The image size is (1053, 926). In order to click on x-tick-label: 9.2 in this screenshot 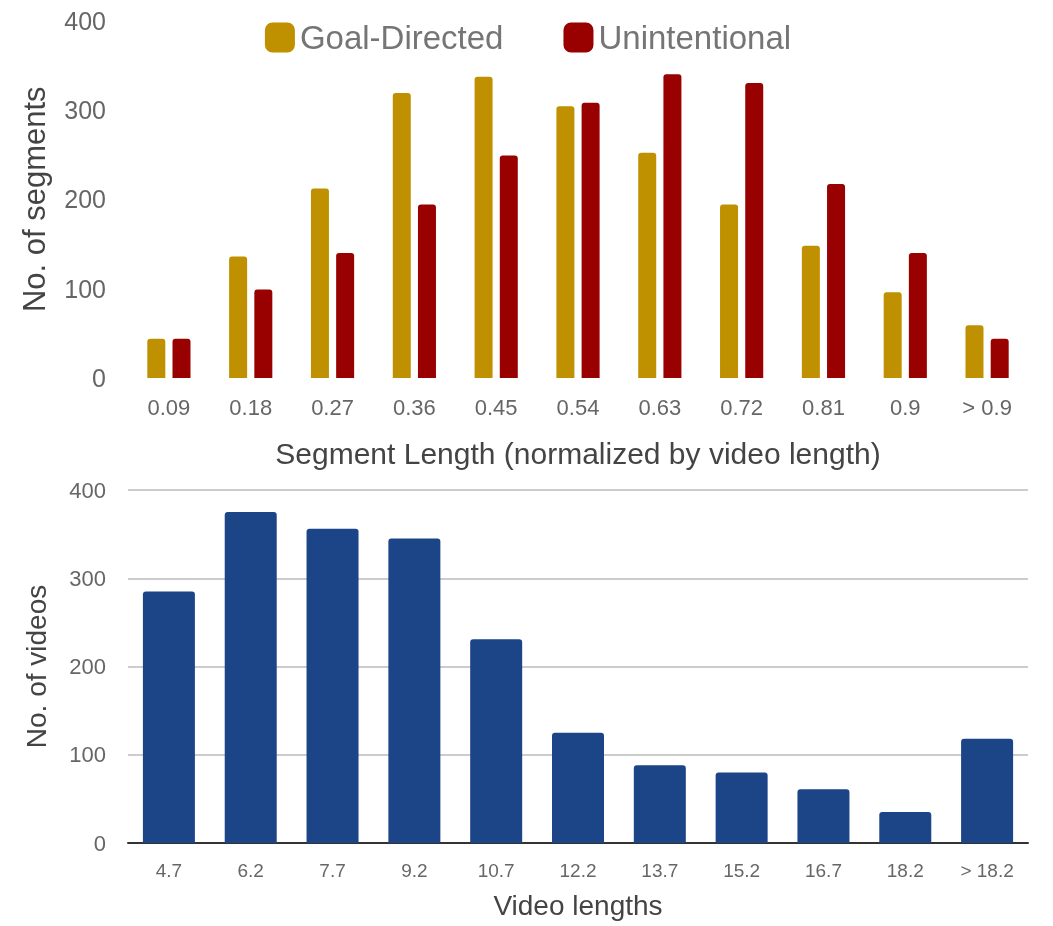, I will do `click(414, 870)`.